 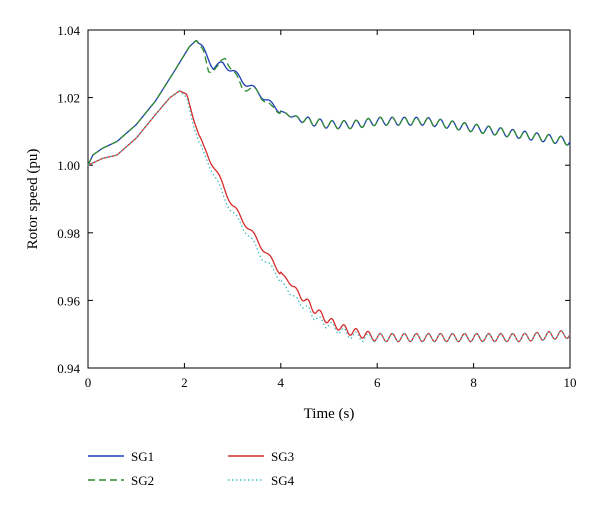 What do you see at coordinates (68, 233) in the screenshot?
I see `y-tick-label: 0.98` at bounding box center [68, 233].